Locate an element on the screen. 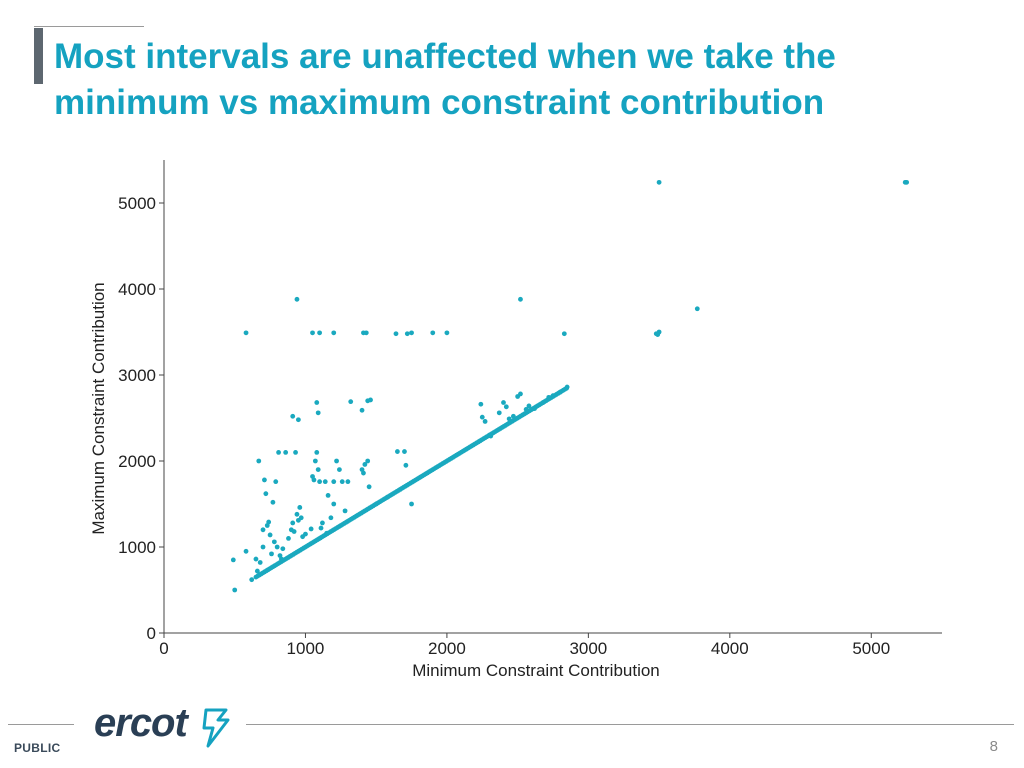 This screenshot has height=768, width=1024. x-tick-label: 4000 is located at coordinates (730, 648).